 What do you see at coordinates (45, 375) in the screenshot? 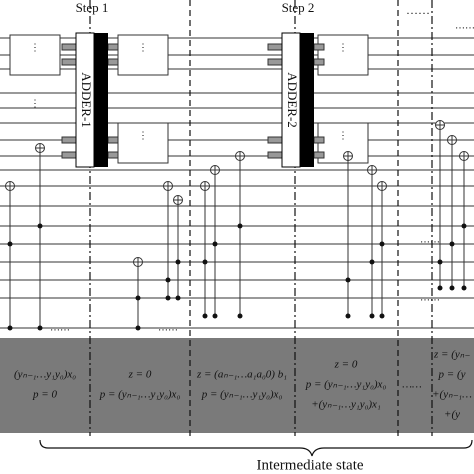
I see `state-formula: (yₙ₋₁…y₁y₀)x₀` at bounding box center [45, 375].